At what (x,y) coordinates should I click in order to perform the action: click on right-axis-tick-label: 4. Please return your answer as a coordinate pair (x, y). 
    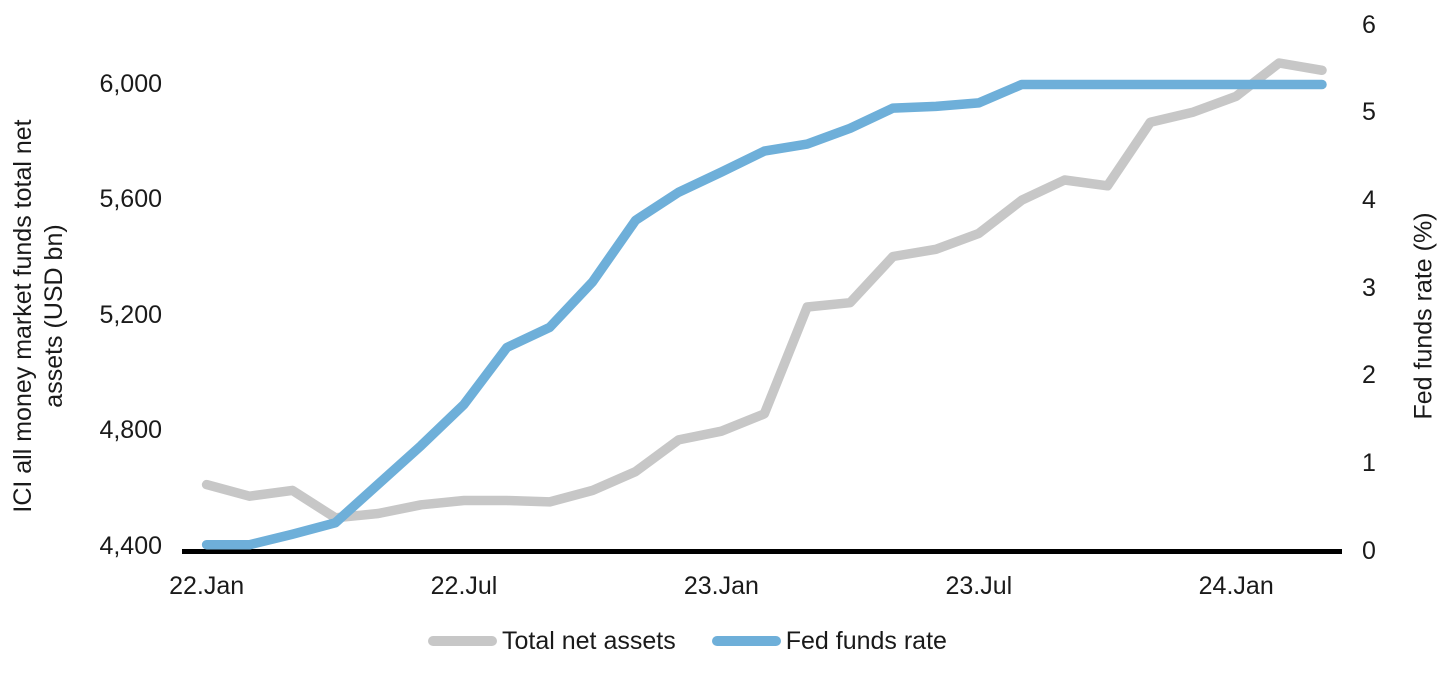
    Looking at the image, I should click on (1369, 200).